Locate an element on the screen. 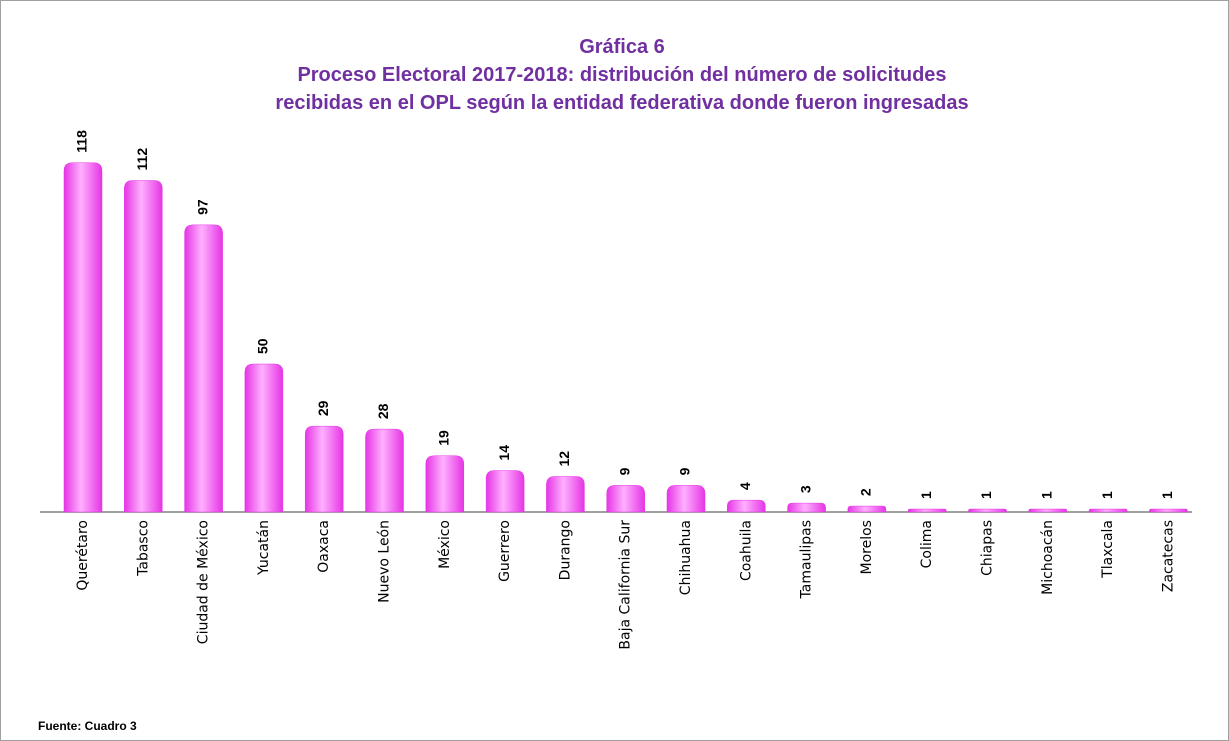 The image size is (1229, 741). x-tick-label: Chiapas is located at coordinates (988, 548).